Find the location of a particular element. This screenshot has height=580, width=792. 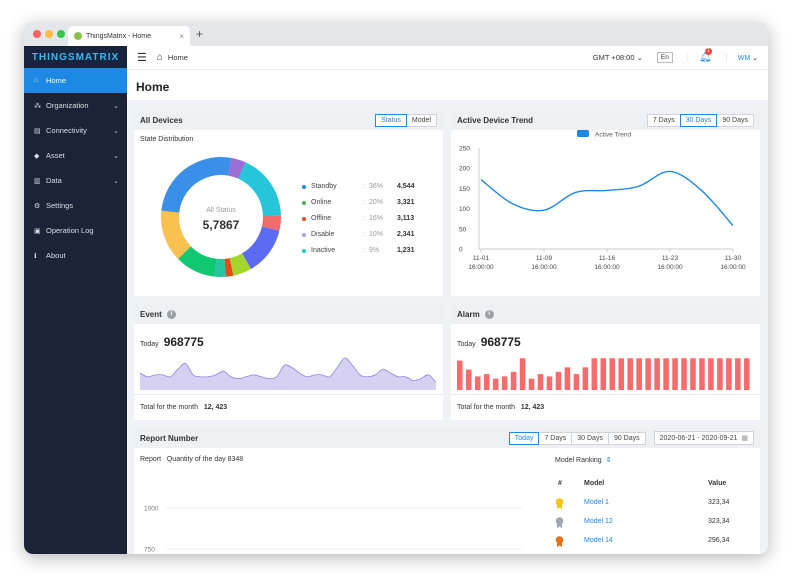

model-ranking-header: Model Ranking ⇕ is located at coordinates (583, 460).